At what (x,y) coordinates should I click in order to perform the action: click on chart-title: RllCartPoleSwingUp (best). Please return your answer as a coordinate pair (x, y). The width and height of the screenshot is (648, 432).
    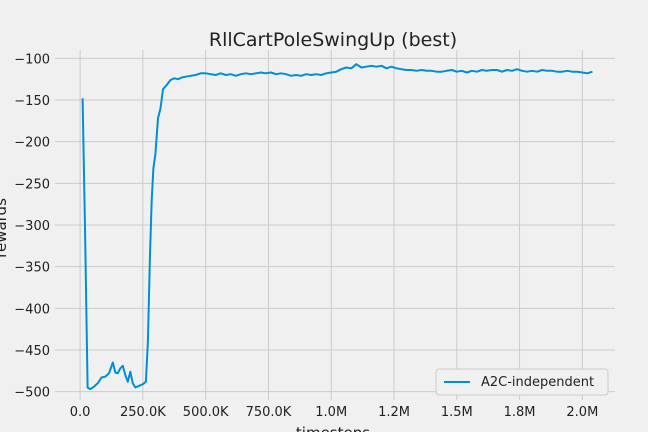
    Looking at the image, I should click on (333, 40).